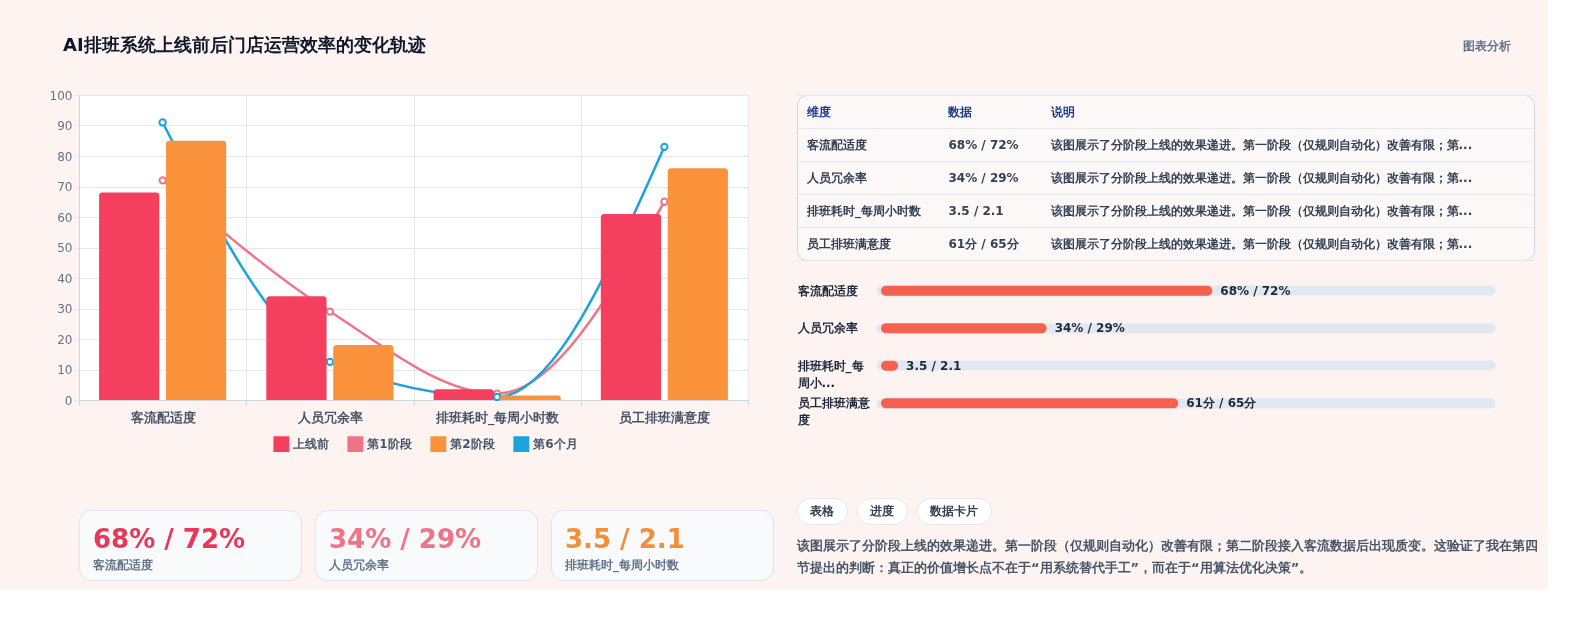 This screenshot has width=1579, height=621. What do you see at coordinates (497, 417) in the screenshot?
I see `x-tick-label: 排班耗时_每周小时数` at bounding box center [497, 417].